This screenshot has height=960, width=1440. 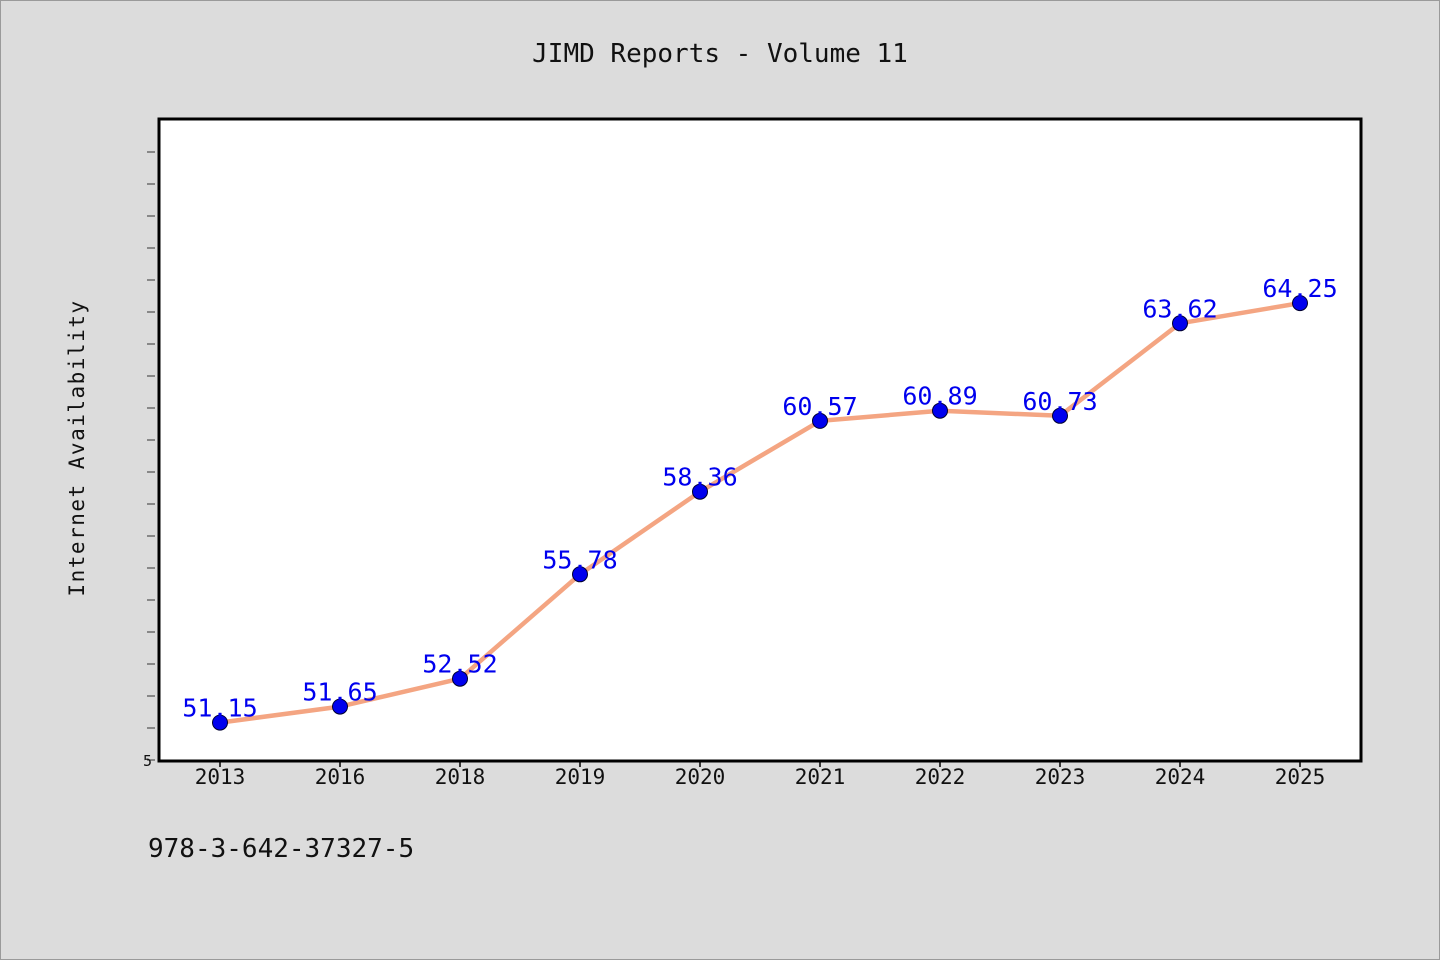 I want to click on data-label: 64.25, so click(x=1299, y=288).